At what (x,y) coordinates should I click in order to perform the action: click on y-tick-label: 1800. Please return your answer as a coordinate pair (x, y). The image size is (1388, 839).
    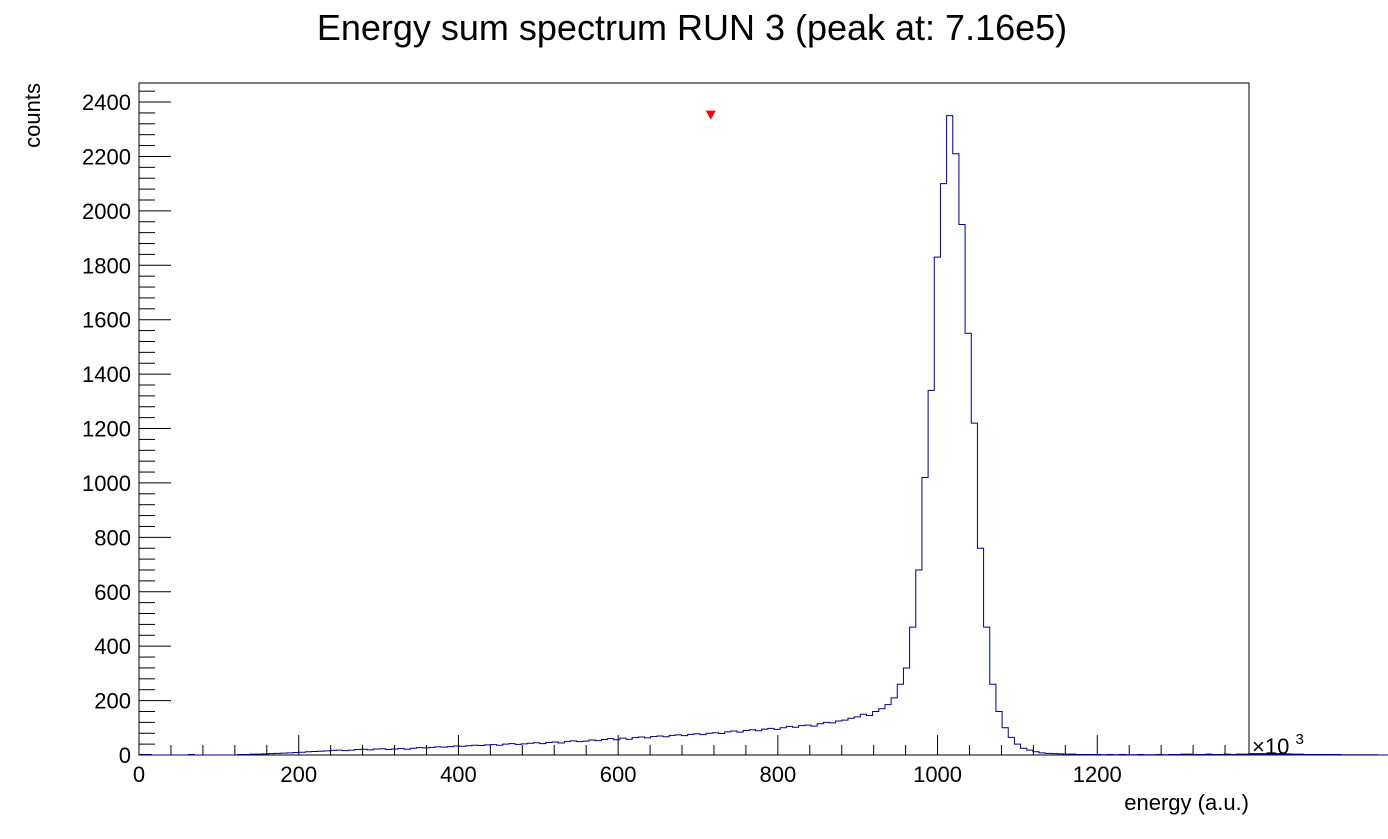
    Looking at the image, I should click on (106, 265).